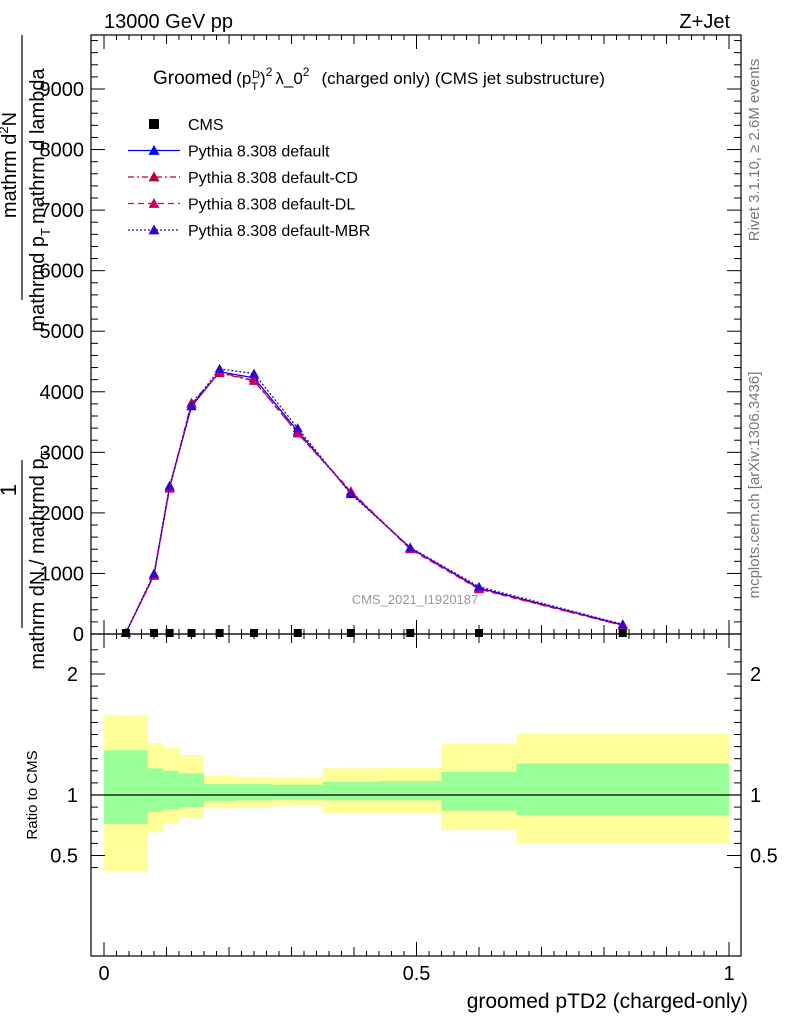  What do you see at coordinates (72, 796) in the screenshot?
I see `ratio-y-tick-label: 1` at bounding box center [72, 796].